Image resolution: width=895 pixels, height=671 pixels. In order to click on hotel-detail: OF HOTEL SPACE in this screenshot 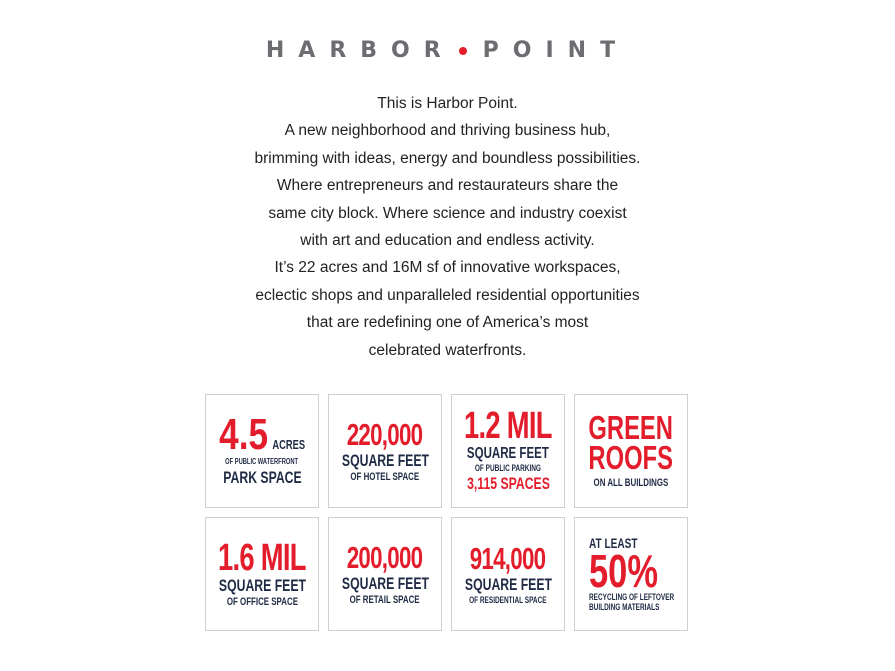, I will do `click(385, 476)`.